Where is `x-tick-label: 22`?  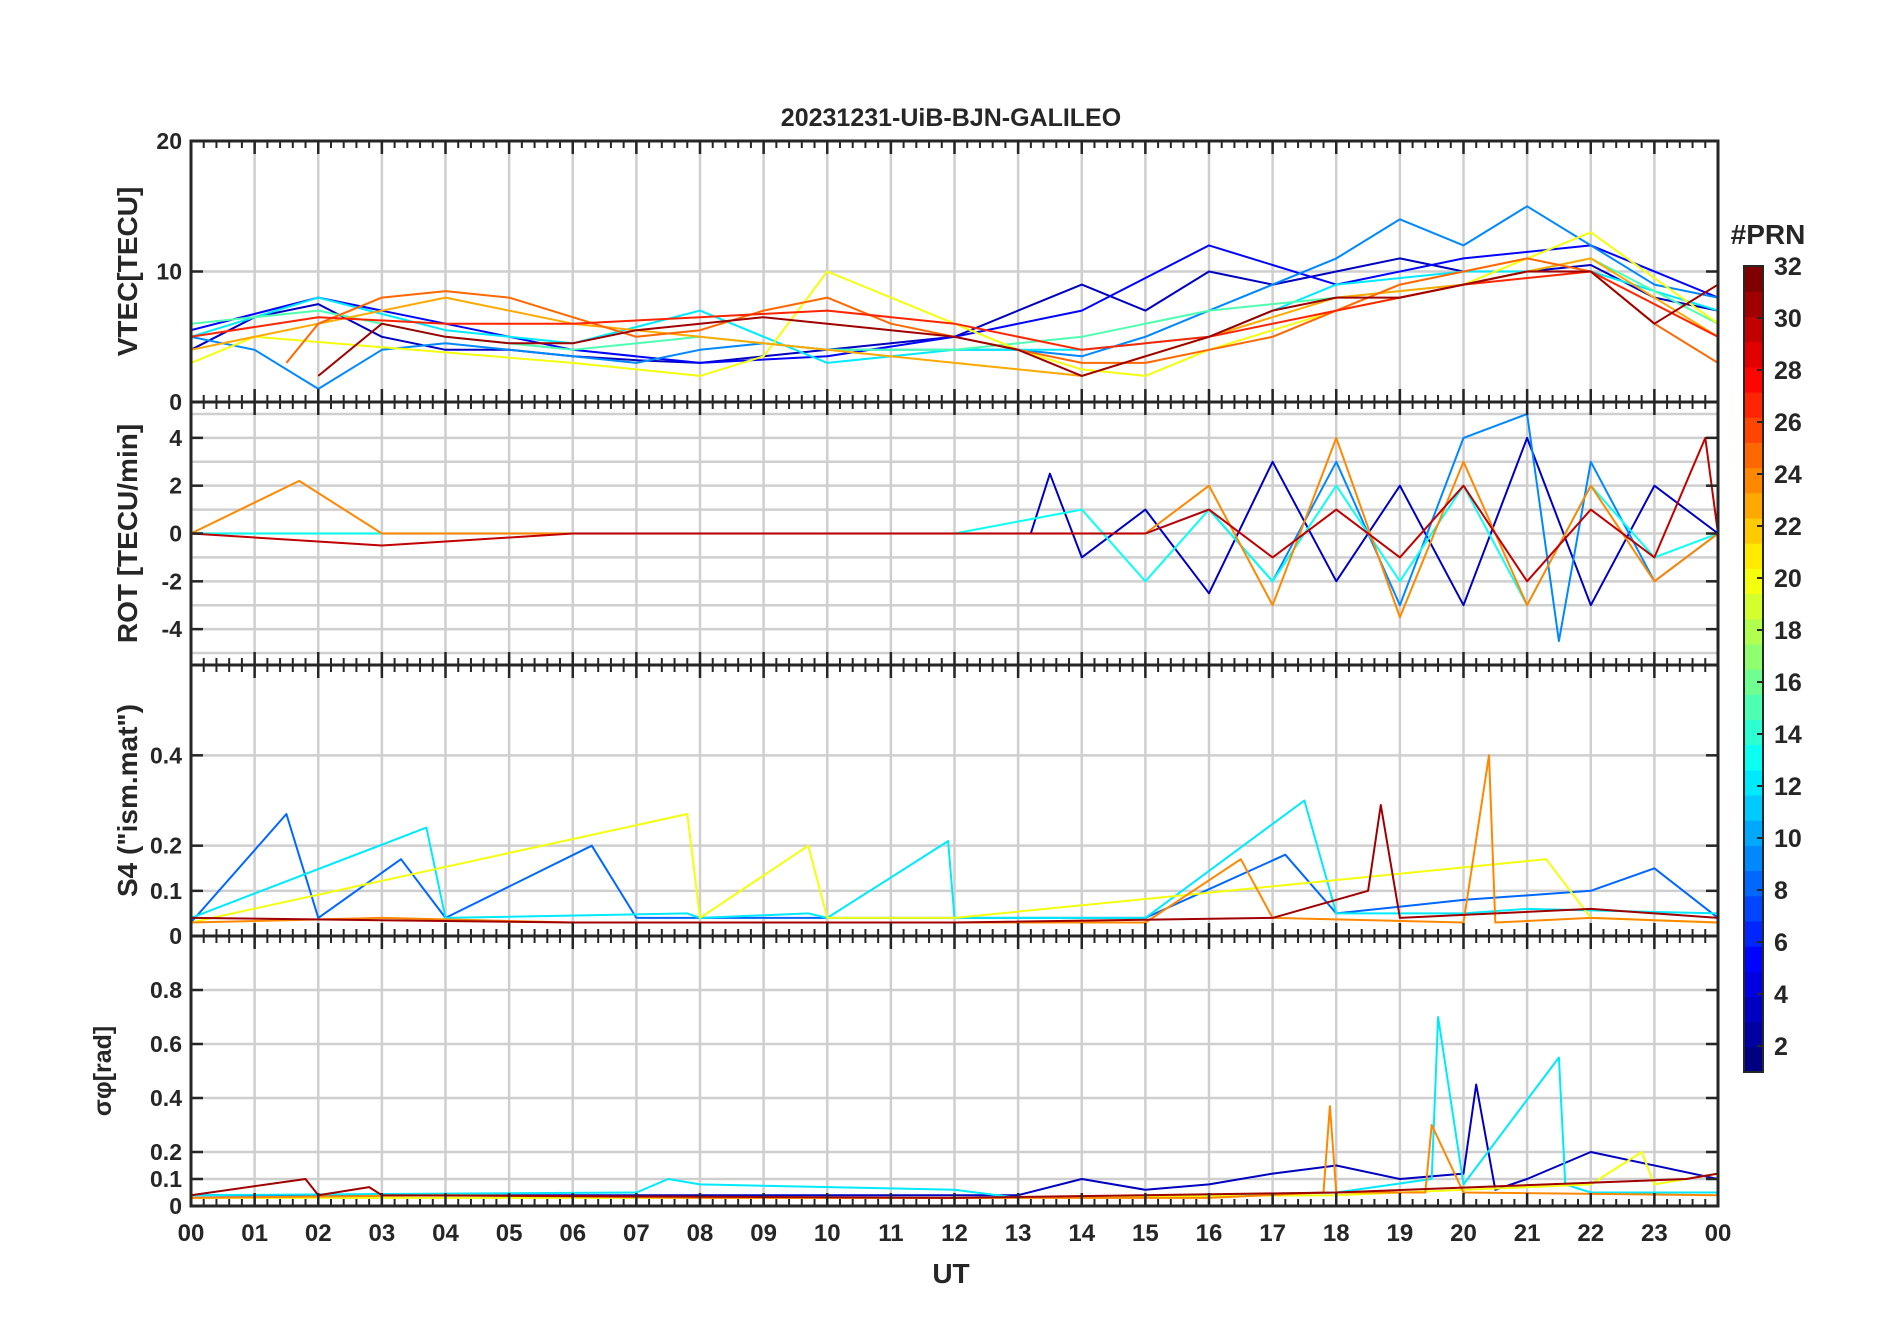
x-tick-label: 22 is located at coordinates (1590, 1233).